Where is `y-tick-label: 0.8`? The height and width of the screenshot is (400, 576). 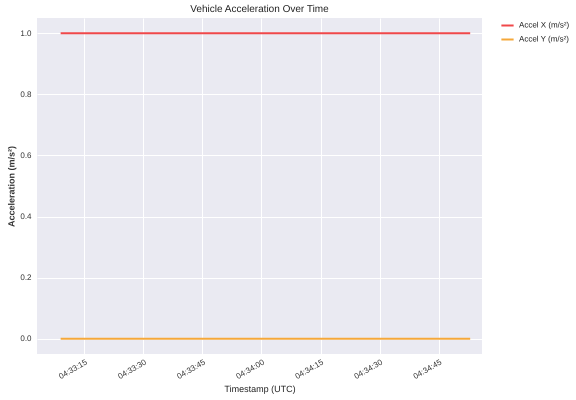
y-tick-label: 0.8 is located at coordinates (26, 94).